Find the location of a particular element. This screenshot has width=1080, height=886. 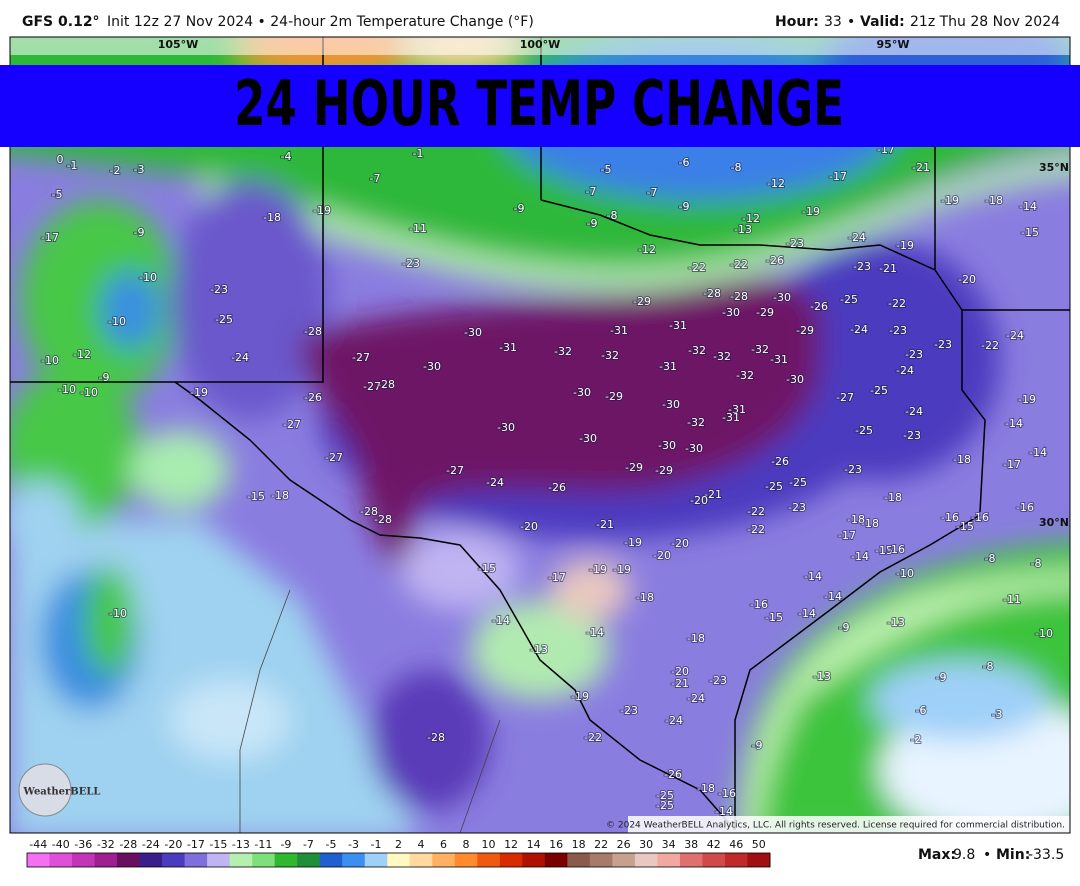

latitude-label: 35°N is located at coordinates (1054, 167).